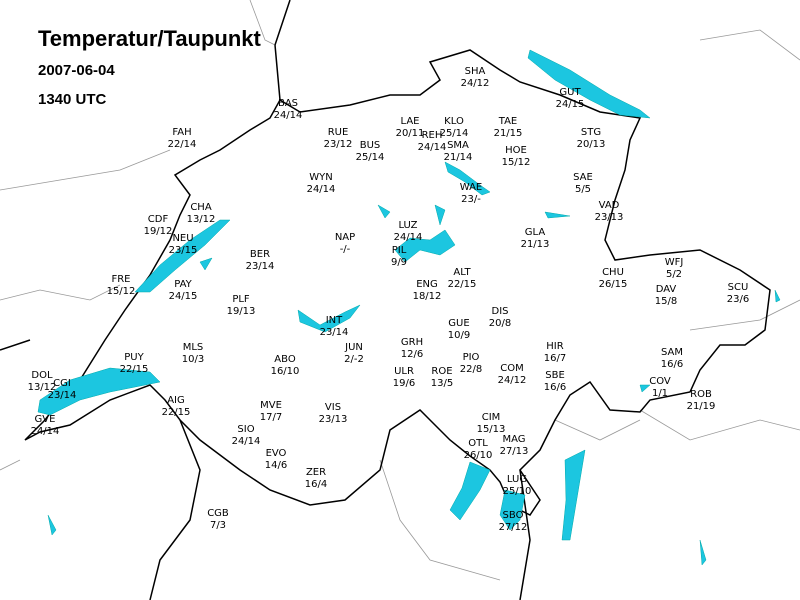  Describe the element at coordinates (45, 419) in the screenshot. I see `station-code: GVE` at that location.